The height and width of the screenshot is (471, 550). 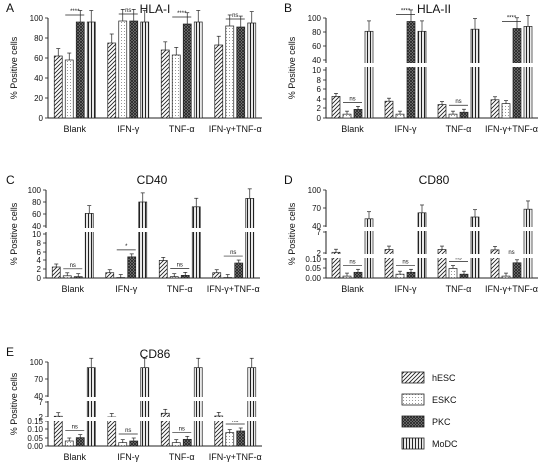 I want to click on chart-title: CD80, so click(x=434, y=180).